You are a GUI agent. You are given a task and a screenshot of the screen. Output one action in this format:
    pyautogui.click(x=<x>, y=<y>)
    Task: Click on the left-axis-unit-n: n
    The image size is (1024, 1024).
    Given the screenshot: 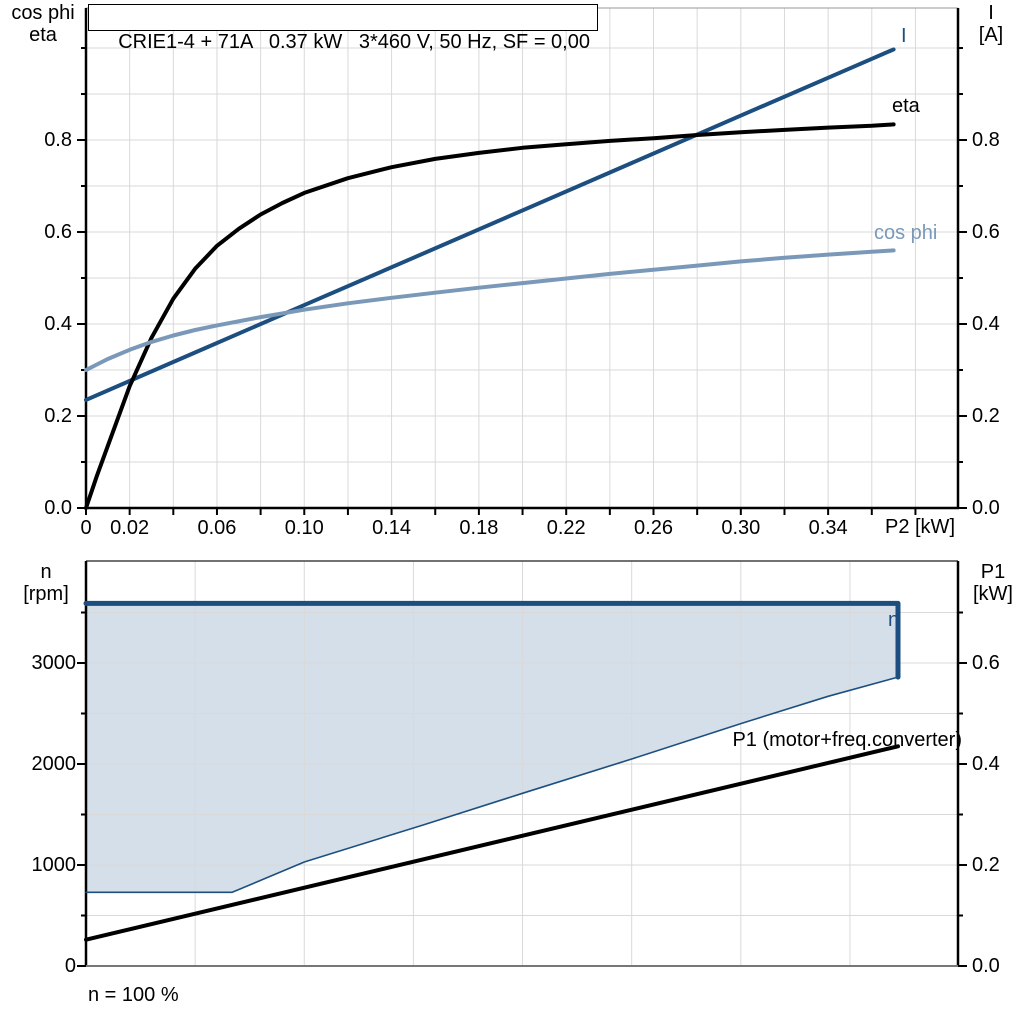 What is the action you would take?
    pyautogui.click(x=46, y=572)
    